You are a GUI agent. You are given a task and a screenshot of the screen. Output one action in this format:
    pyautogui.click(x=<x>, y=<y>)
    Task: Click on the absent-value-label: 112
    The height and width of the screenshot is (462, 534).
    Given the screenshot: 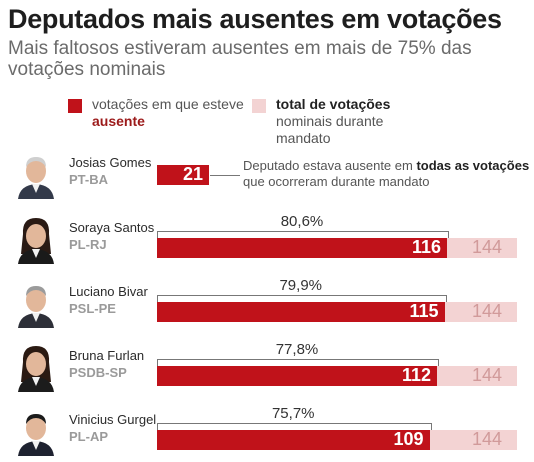 What is the action you would take?
    pyautogui.click(x=416, y=375)
    